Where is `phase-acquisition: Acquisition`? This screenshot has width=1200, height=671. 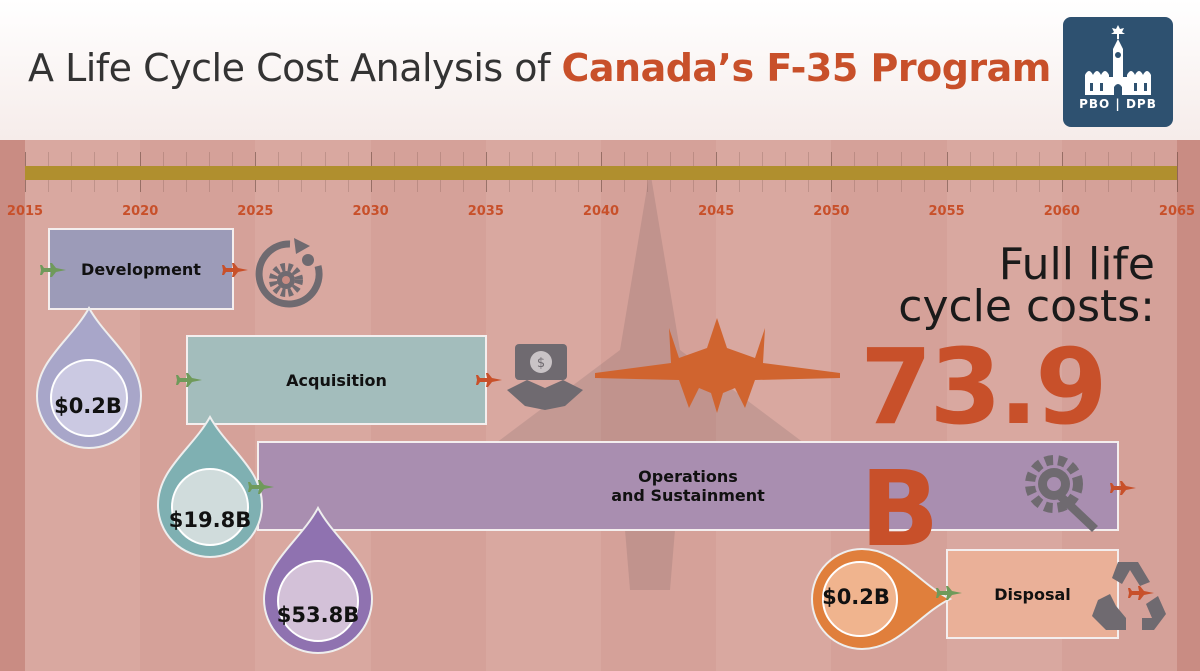 phase-acquisition: Acquisition is located at coordinates (336, 380).